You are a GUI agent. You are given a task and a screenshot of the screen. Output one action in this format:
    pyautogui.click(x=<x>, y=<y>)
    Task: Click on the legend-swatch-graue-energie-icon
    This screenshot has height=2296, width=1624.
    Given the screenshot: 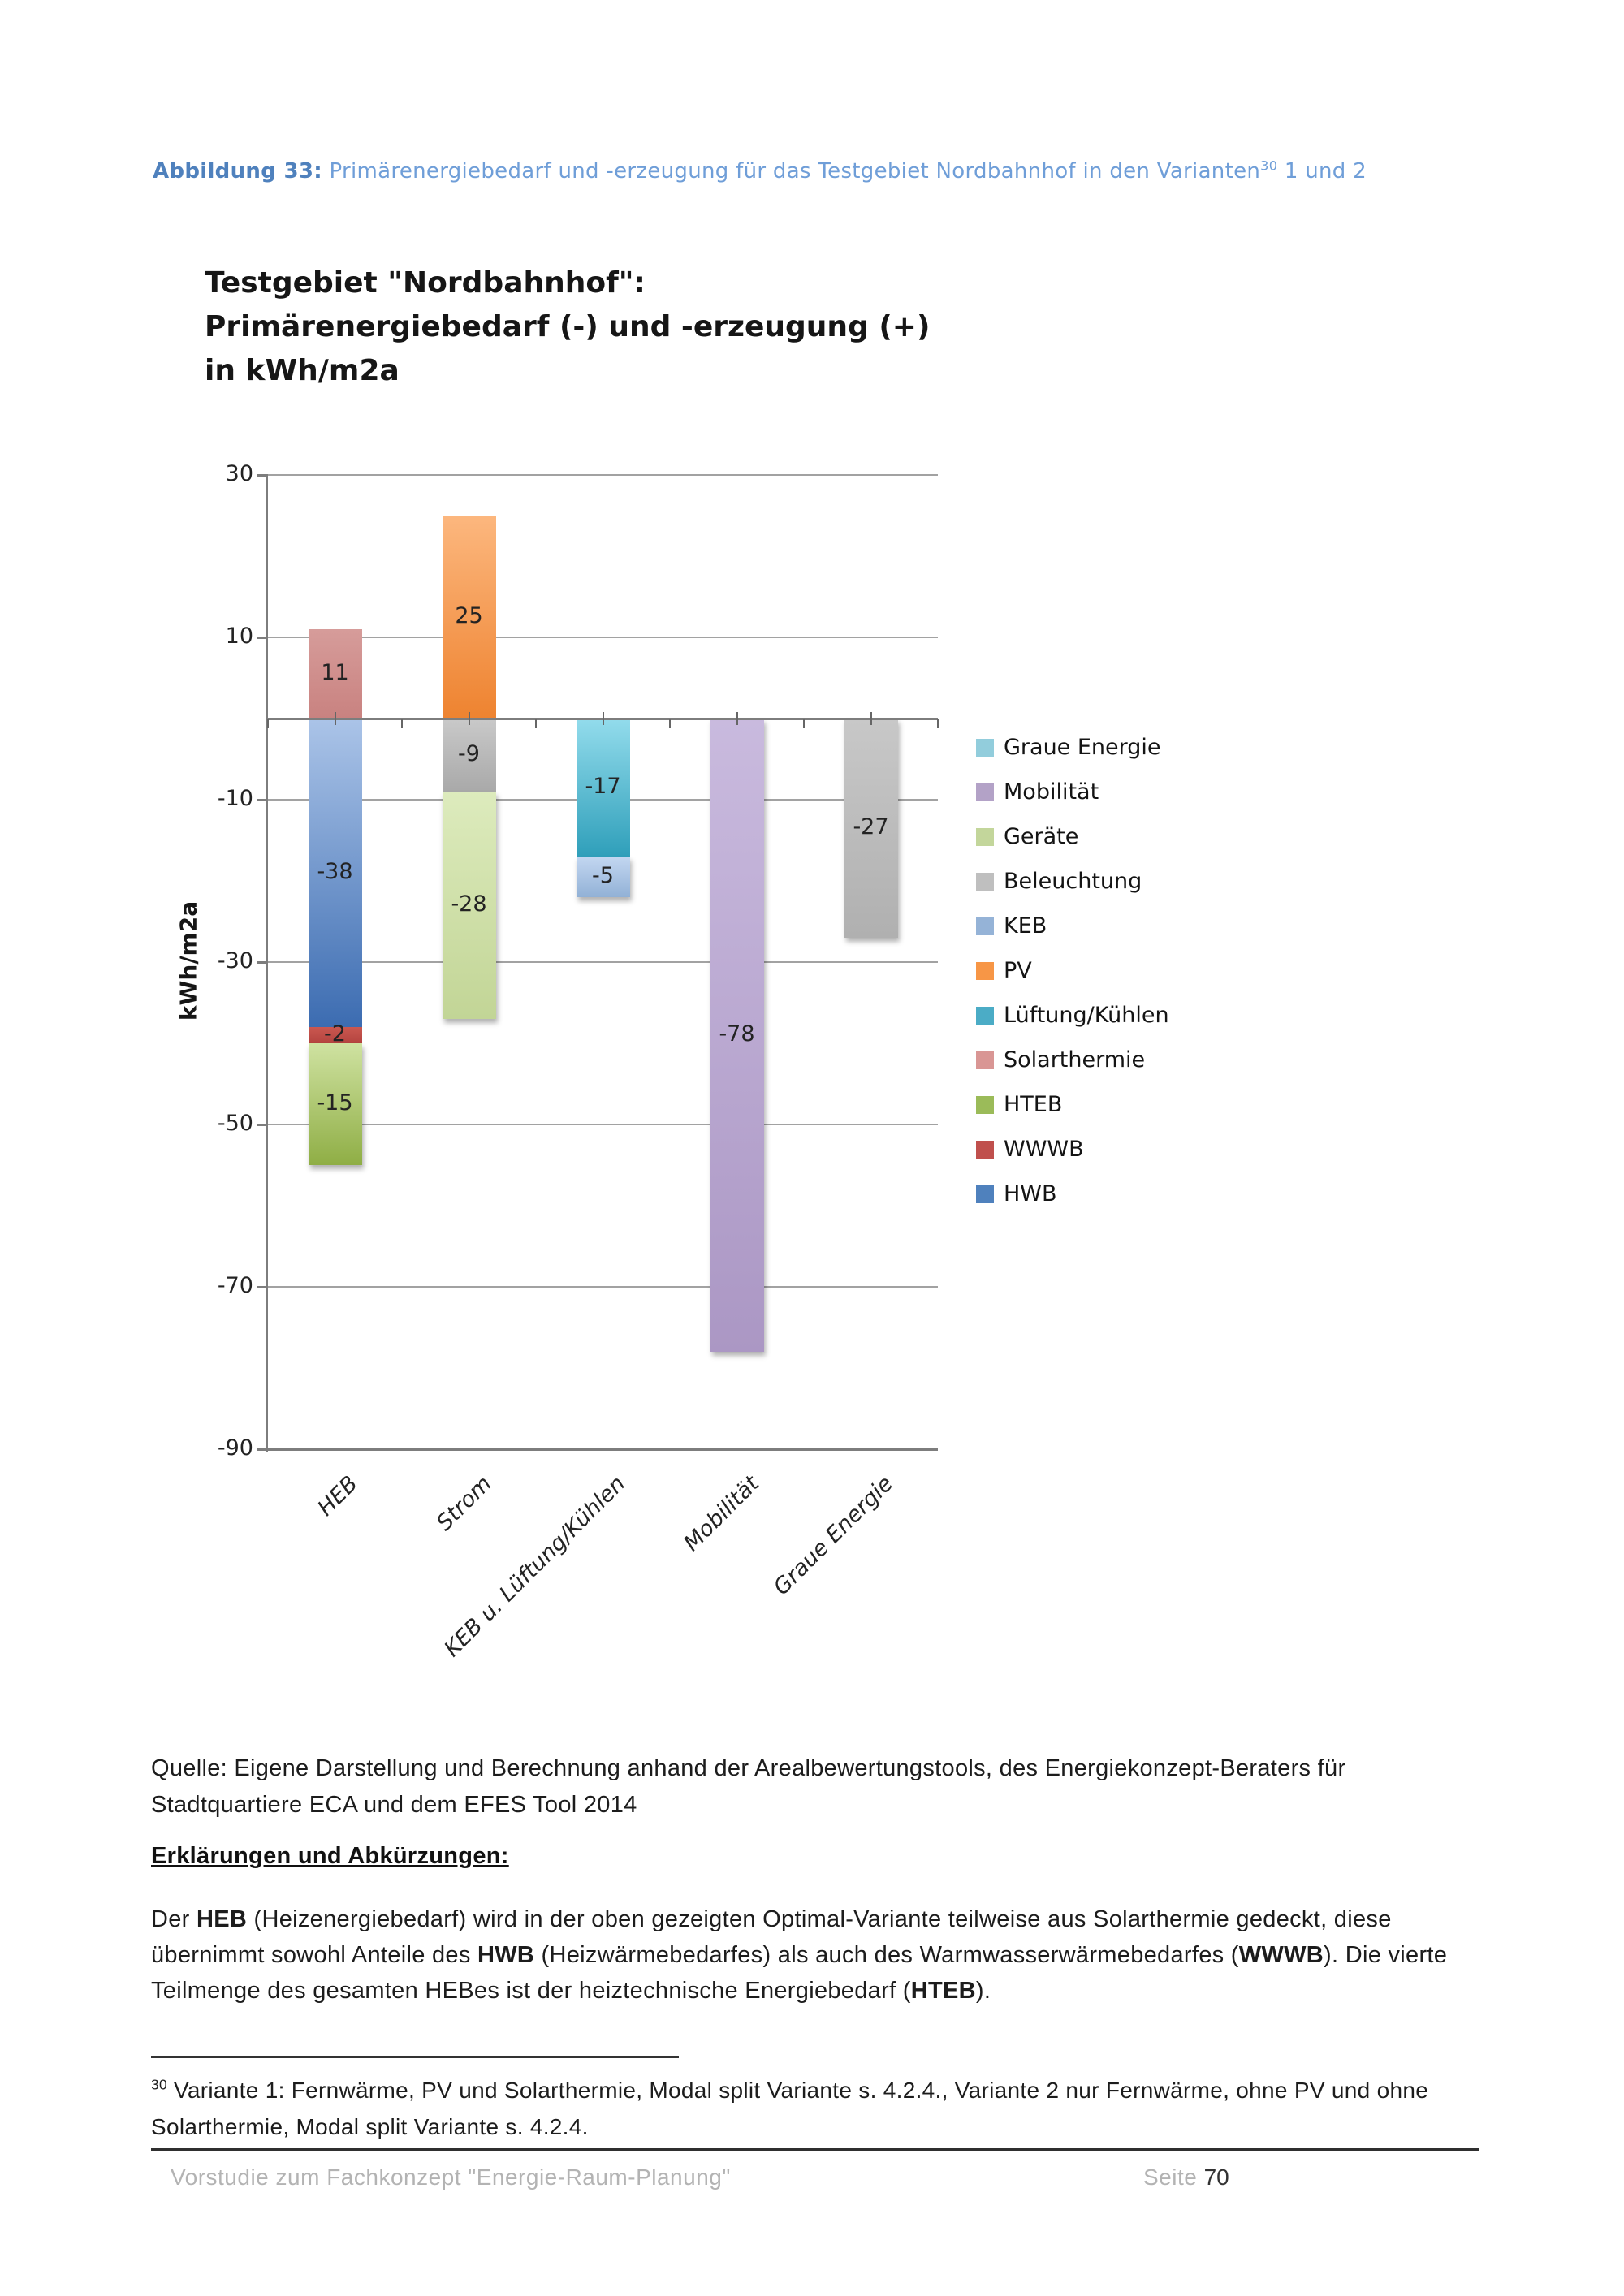 What is the action you would take?
    pyautogui.click(x=985, y=748)
    